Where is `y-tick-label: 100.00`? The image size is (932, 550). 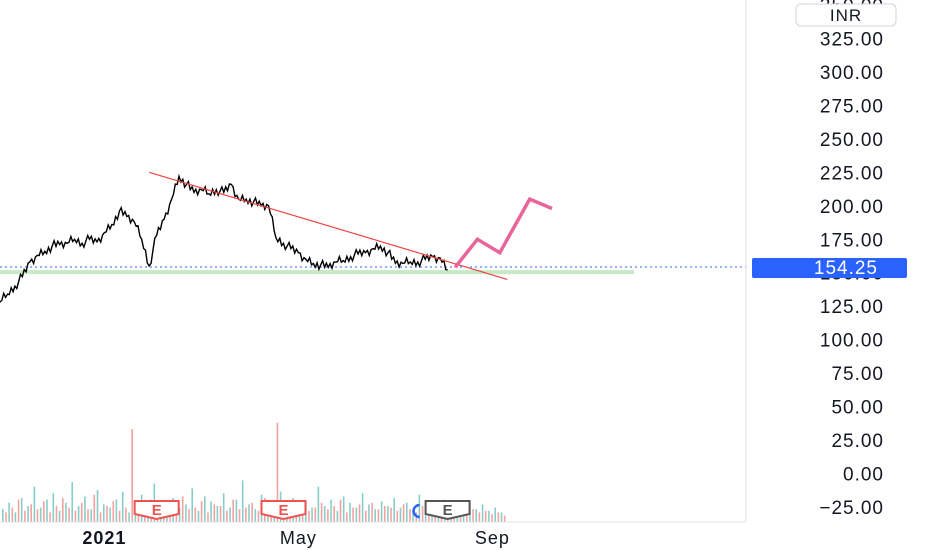
y-tick-label: 100.00 is located at coordinates (852, 341).